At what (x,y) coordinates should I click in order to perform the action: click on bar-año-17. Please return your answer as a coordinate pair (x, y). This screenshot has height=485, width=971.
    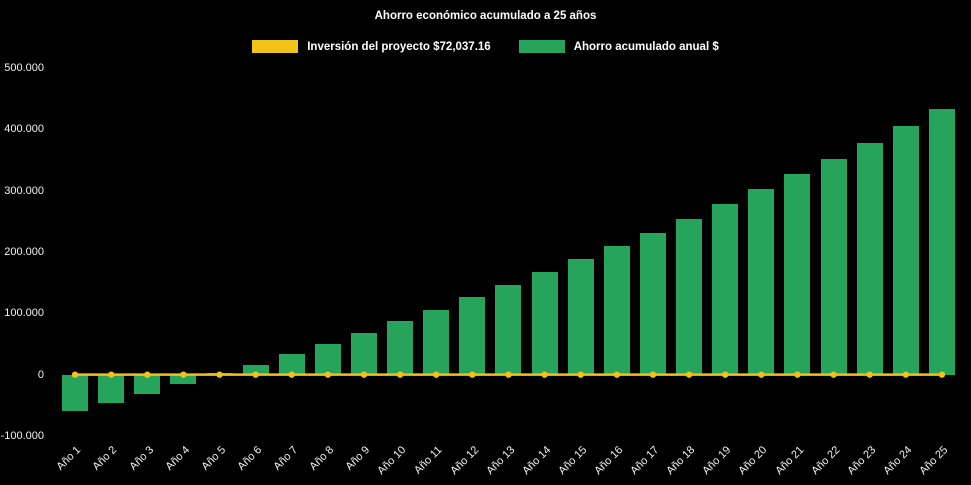
    Looking at the image, I should click on (652, 303).